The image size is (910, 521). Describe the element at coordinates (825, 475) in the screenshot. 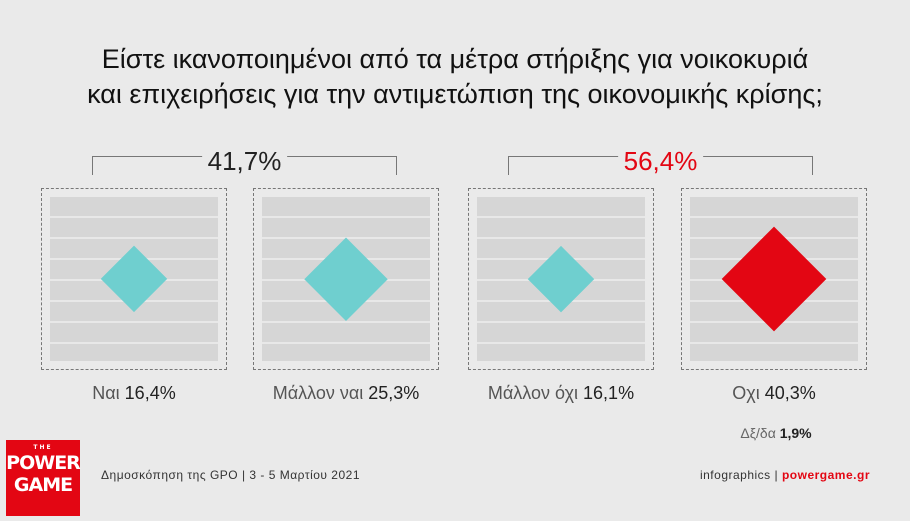

I see `footer-site-link: powergame.gr` at that location.